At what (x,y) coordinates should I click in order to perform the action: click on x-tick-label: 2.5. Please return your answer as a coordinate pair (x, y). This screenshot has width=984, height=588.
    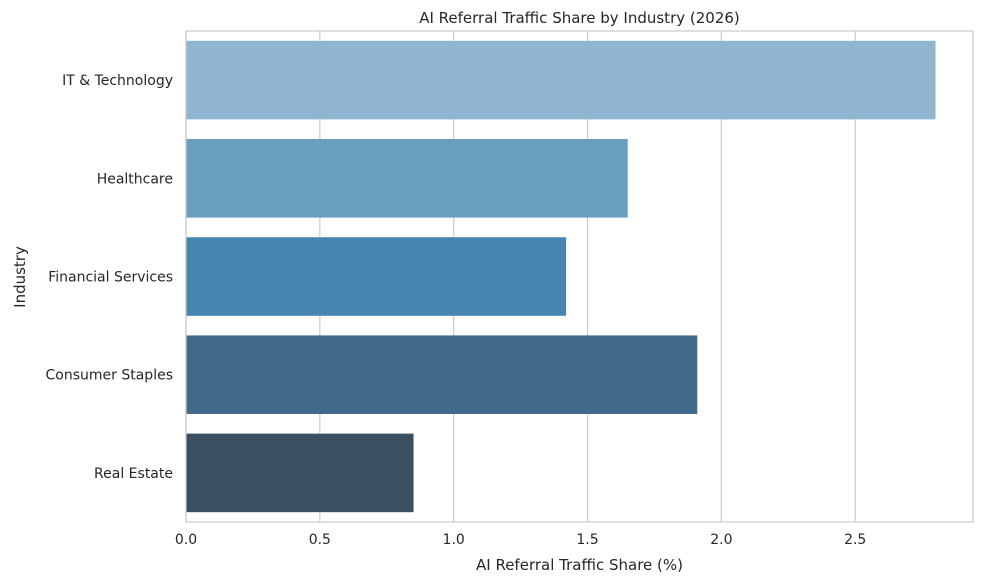
    Looking at the image, I should click on (855, 540).